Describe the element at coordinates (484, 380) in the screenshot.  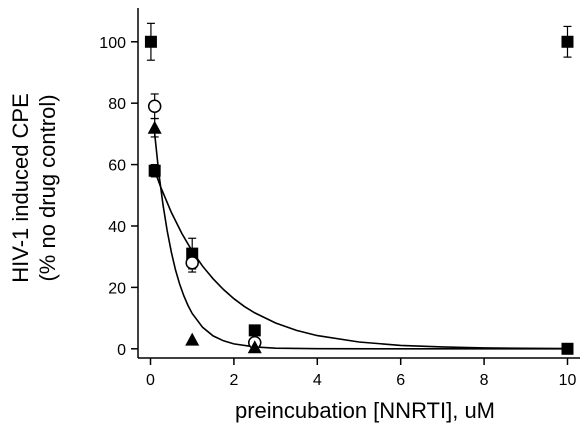
I see `x-tick-label: 8` at that location.